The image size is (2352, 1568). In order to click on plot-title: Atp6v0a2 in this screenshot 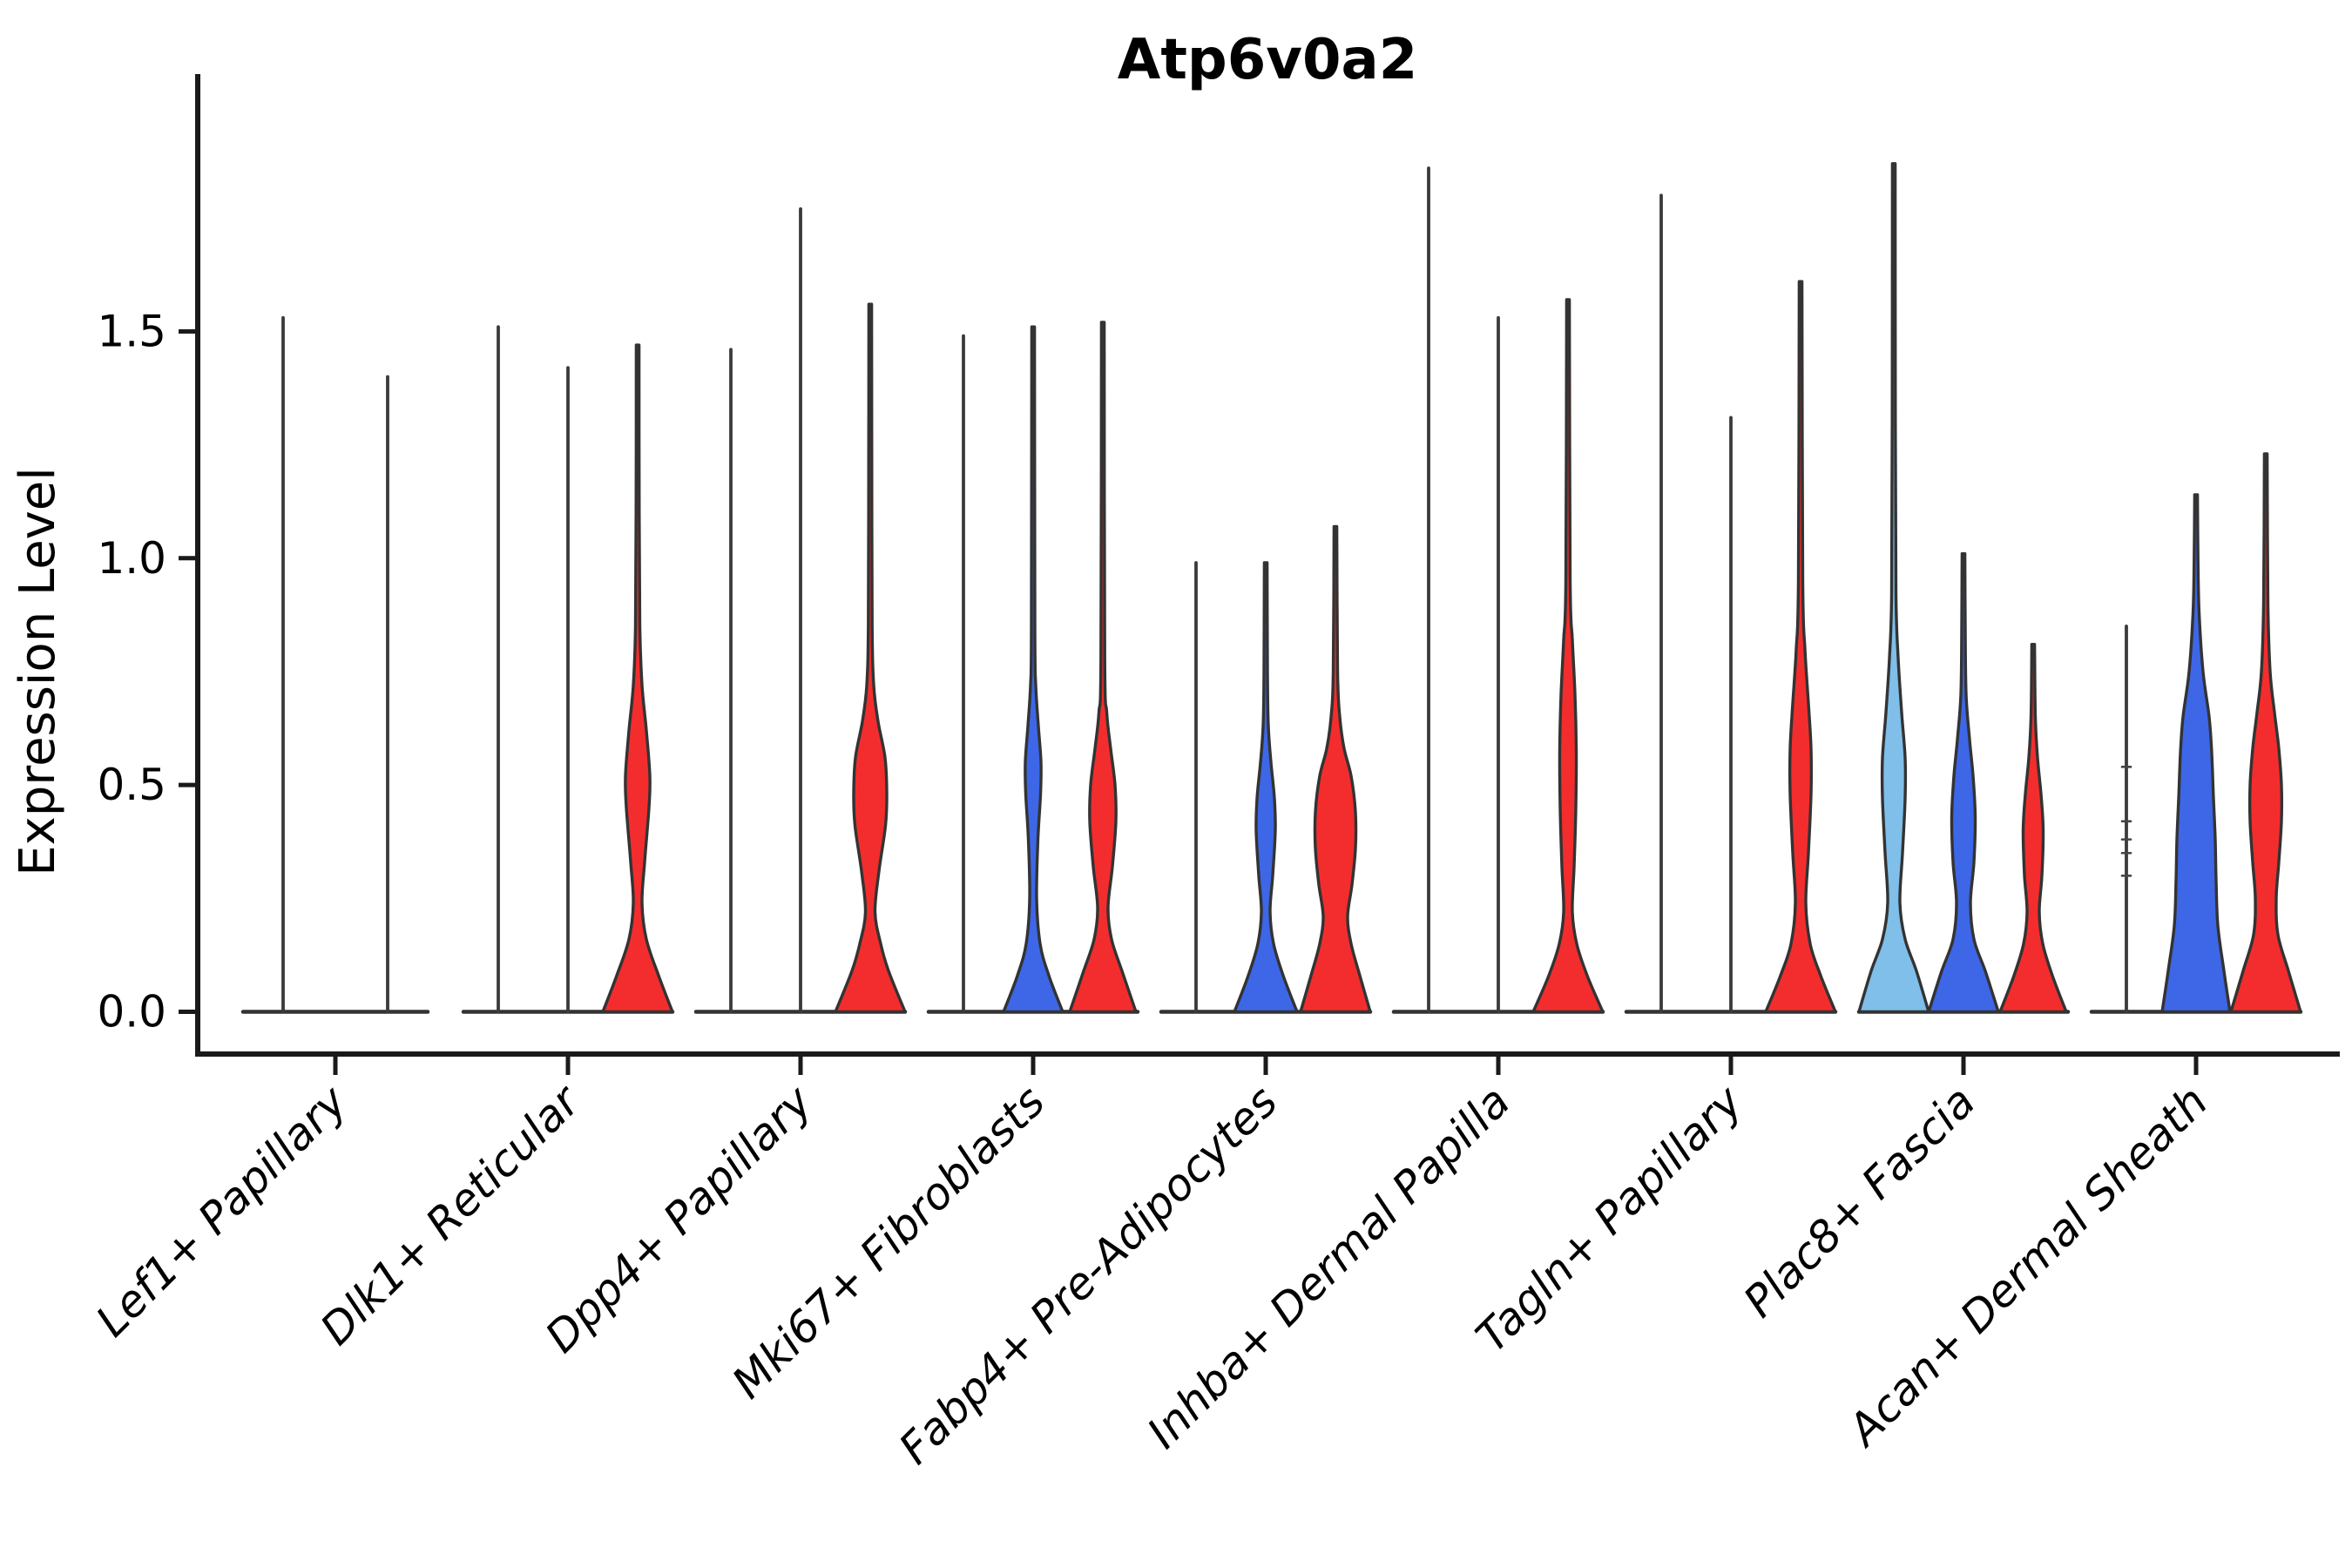, I will do `click(1267, 60)`.